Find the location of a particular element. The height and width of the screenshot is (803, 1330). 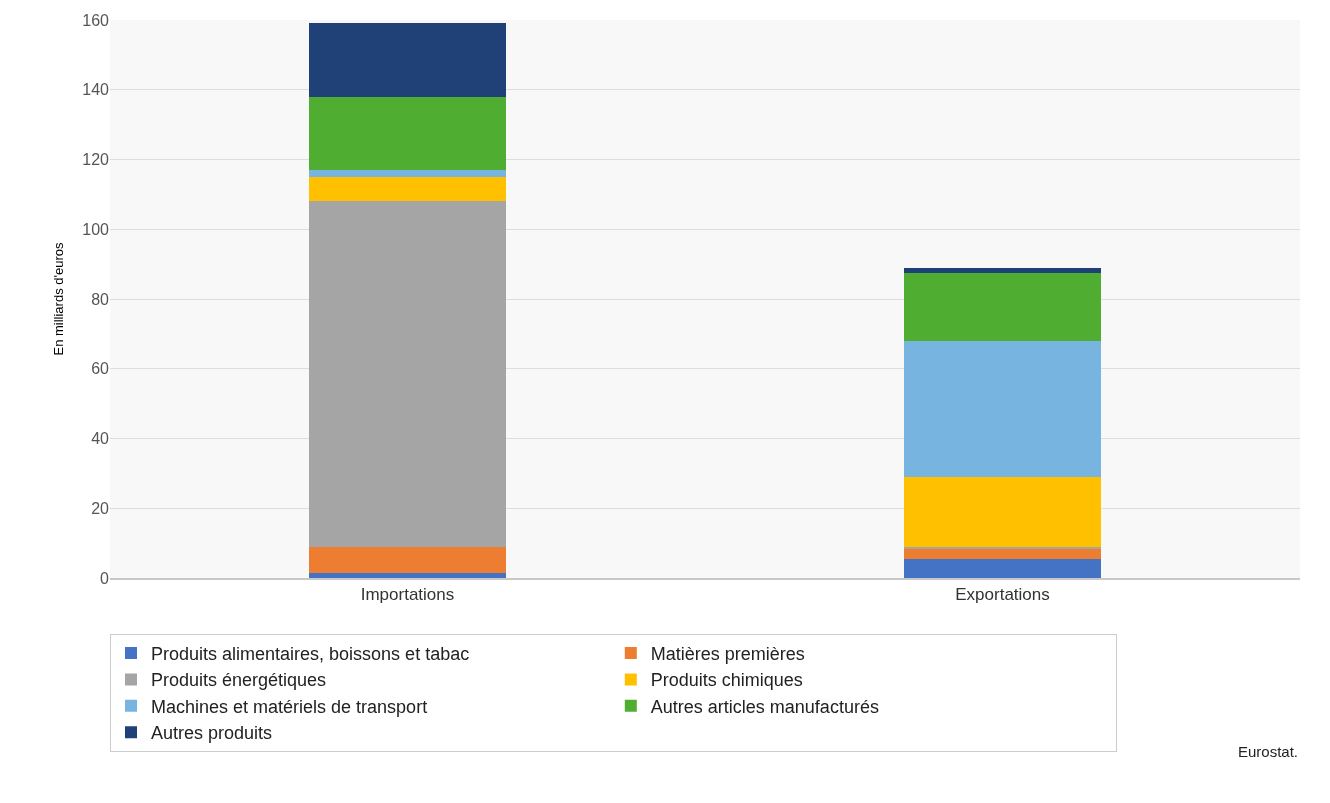

legend-label: Matières premières is located at coordinates (727, 654).